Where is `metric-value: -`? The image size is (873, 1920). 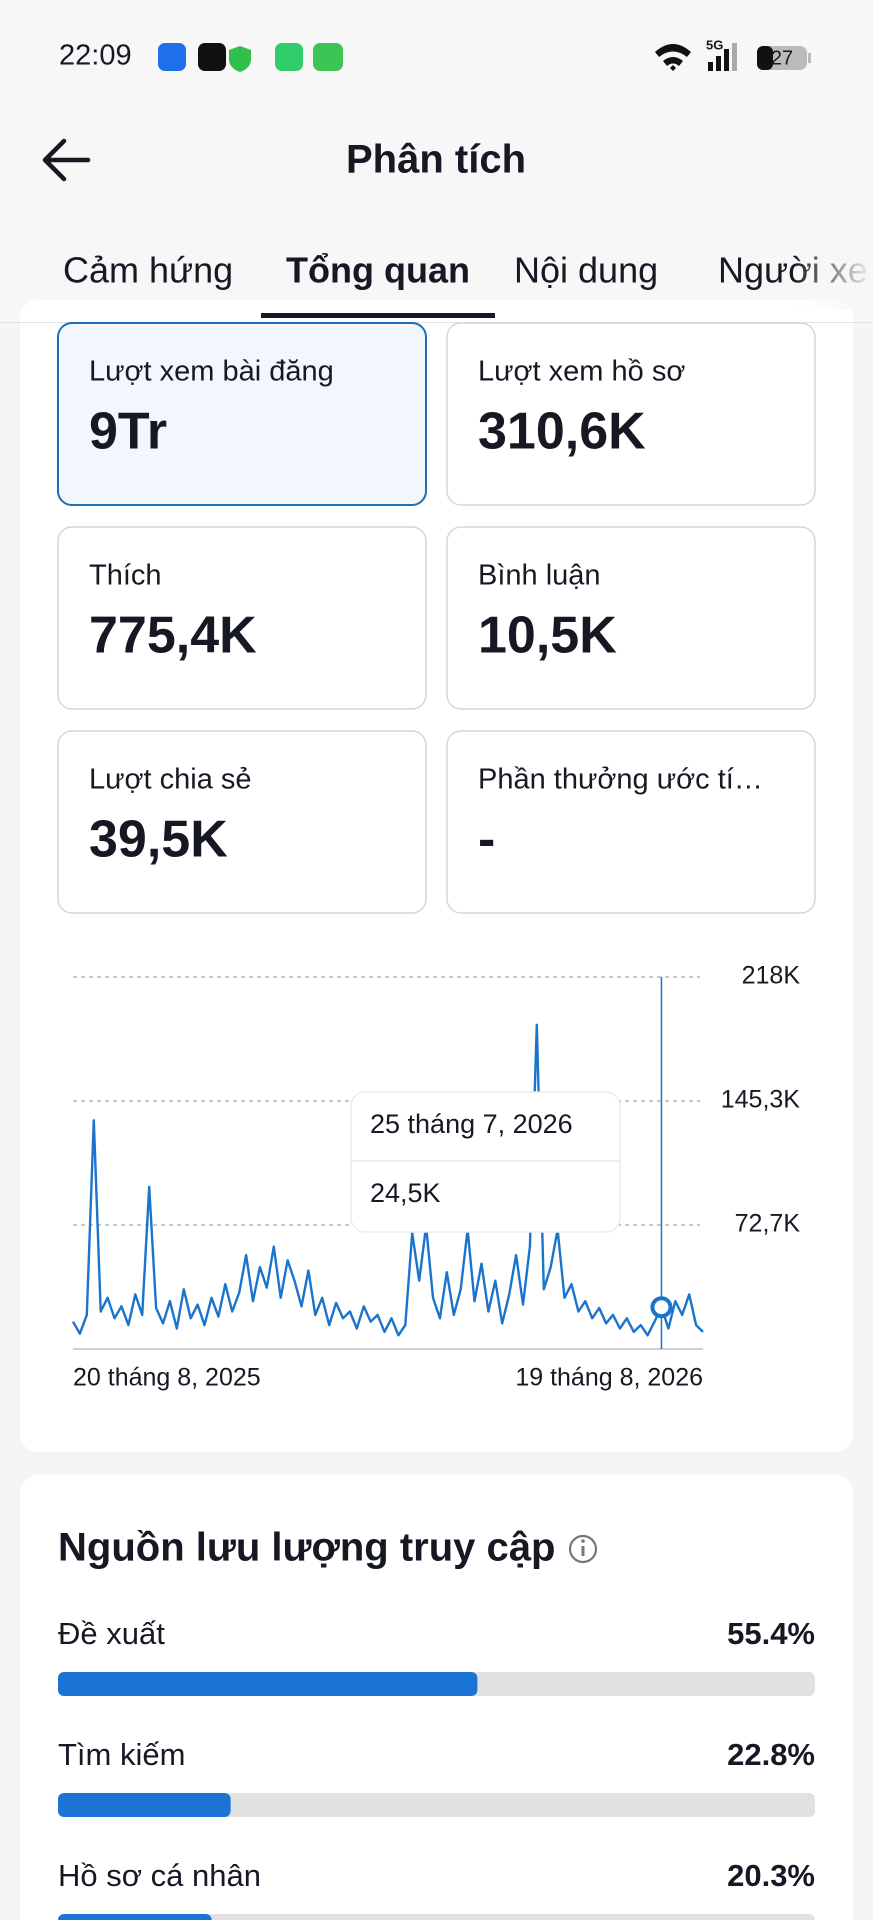 metric-value: - is located at coordinates (486, 840).